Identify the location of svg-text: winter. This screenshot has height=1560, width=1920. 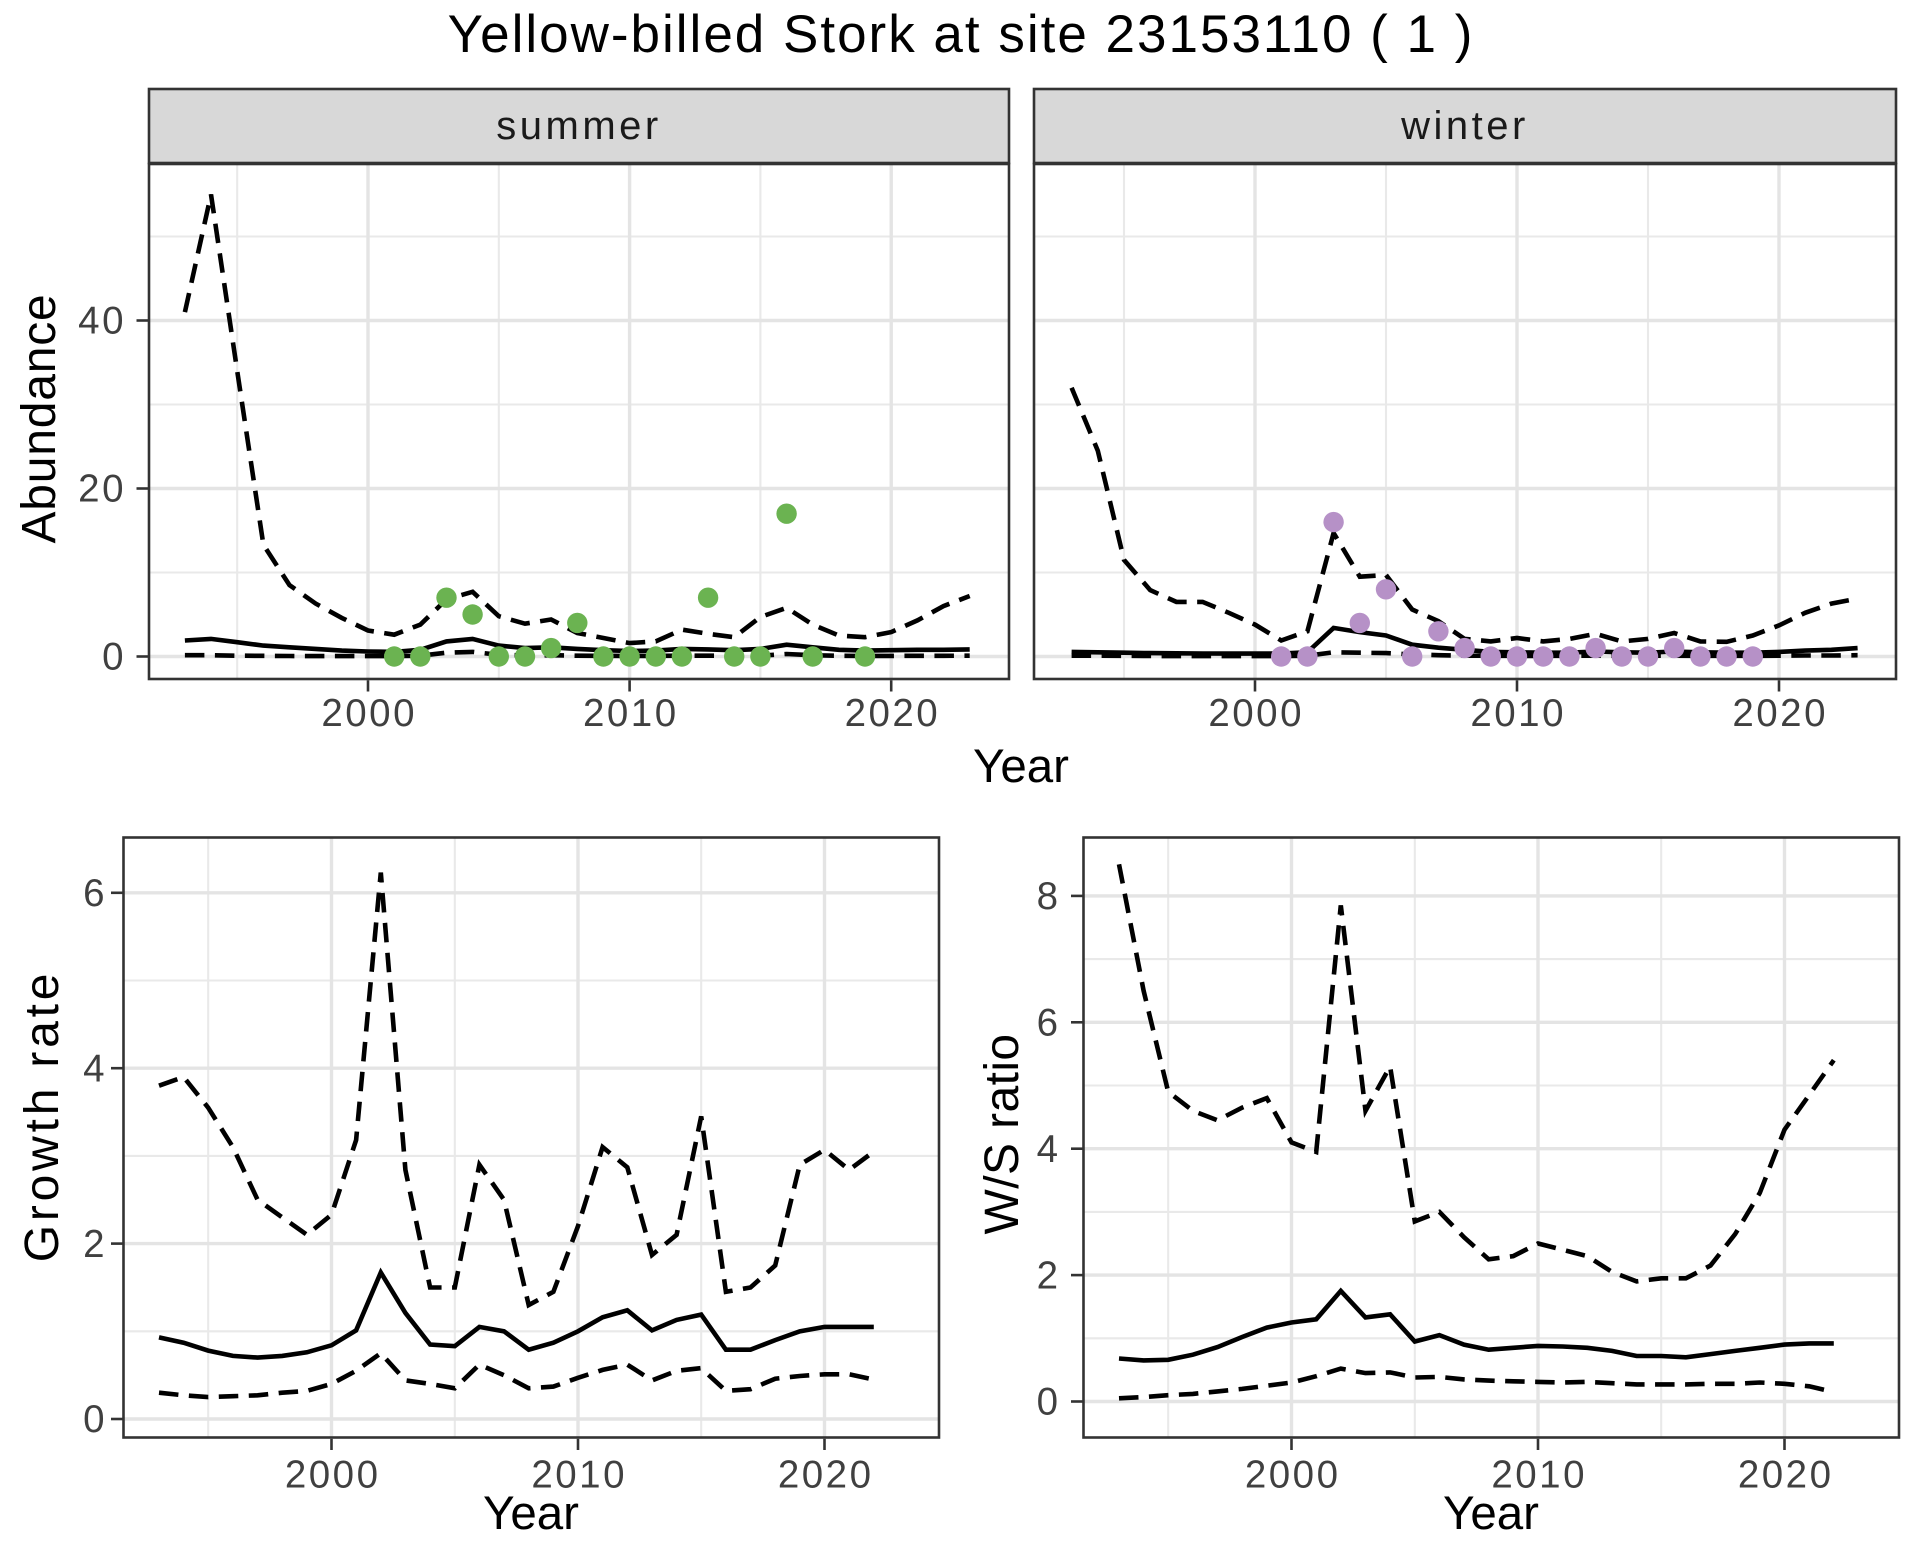
(1464, 126).